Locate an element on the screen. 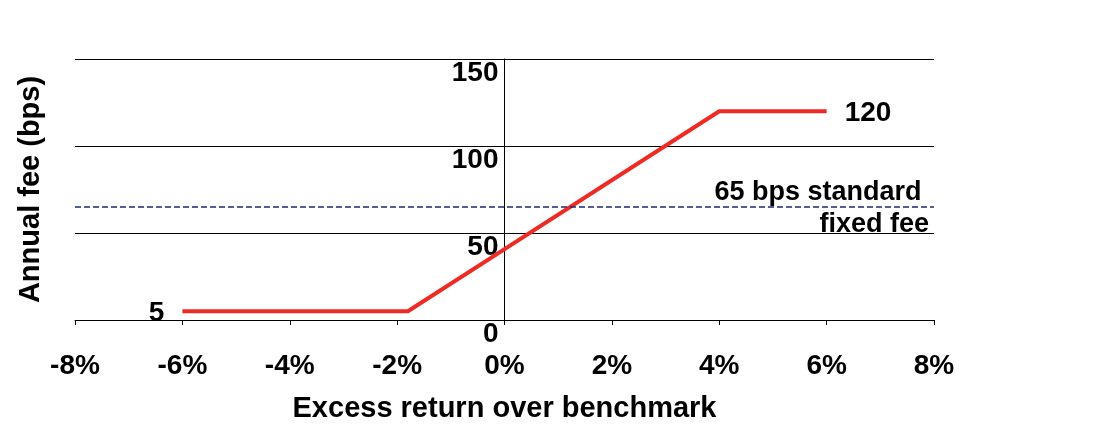  x-axis-title: Excess return over benchmark is located at coordinates (505, 406).